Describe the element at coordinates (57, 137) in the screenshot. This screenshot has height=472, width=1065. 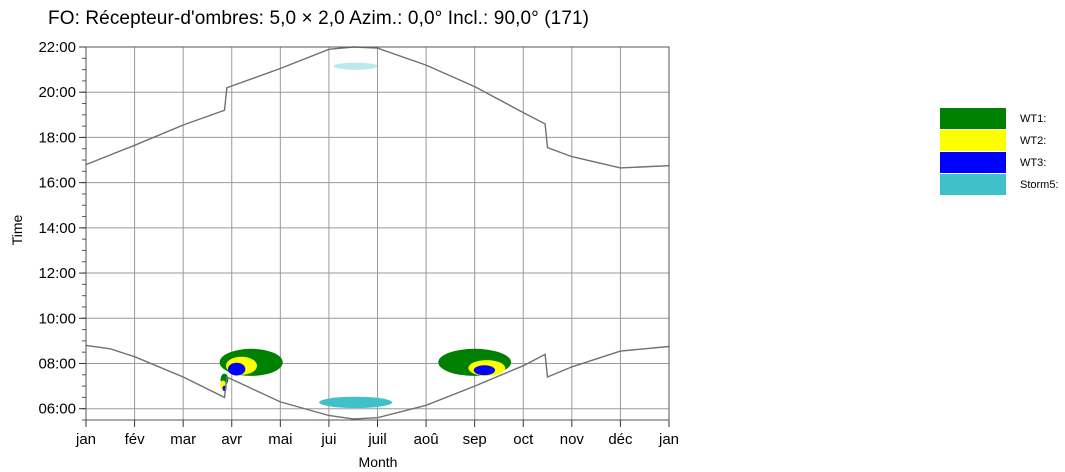
I see `y-tick-label: 18:00` at that location.